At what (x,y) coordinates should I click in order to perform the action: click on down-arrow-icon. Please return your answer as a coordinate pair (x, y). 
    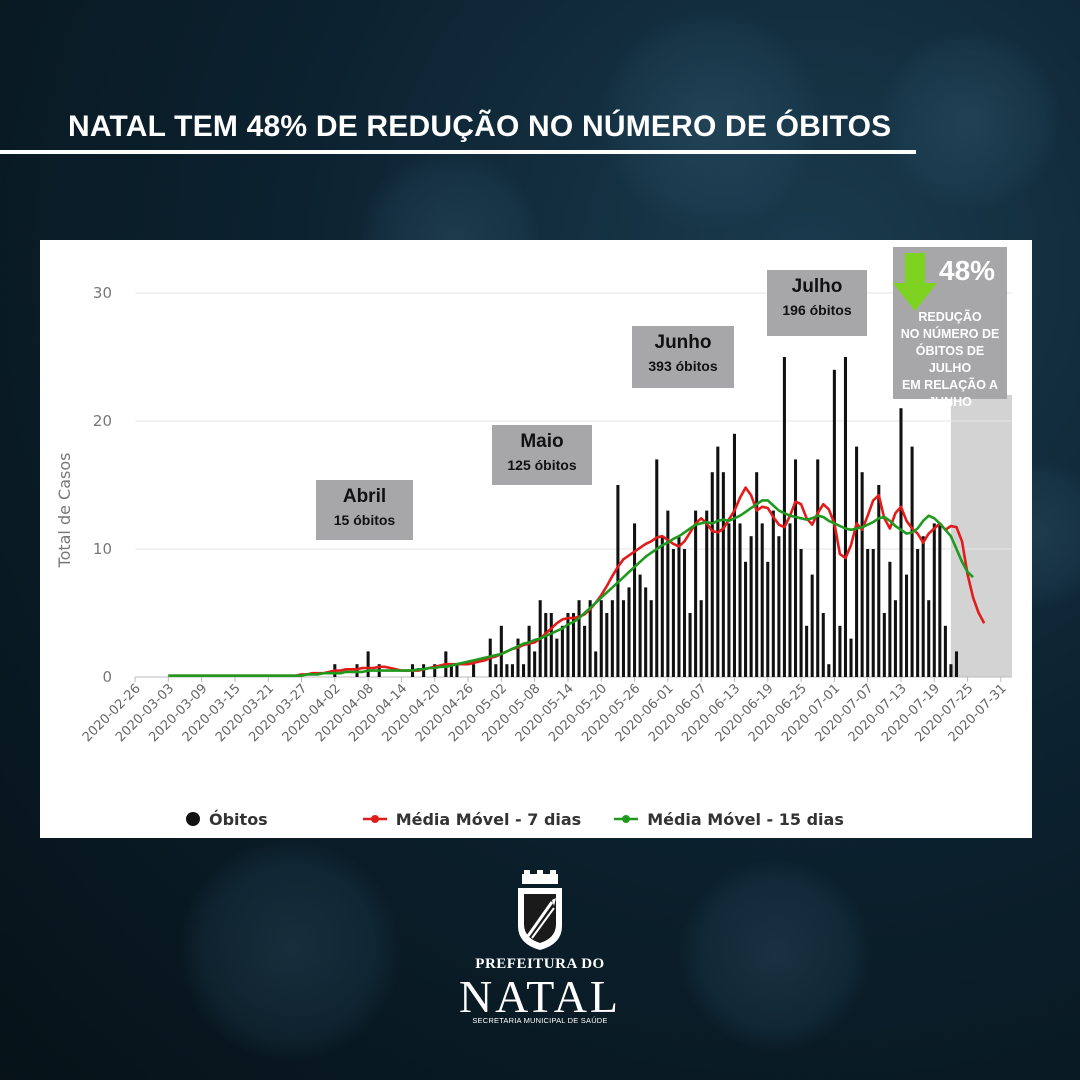
    Looking at the image, I should click on (915, 282).